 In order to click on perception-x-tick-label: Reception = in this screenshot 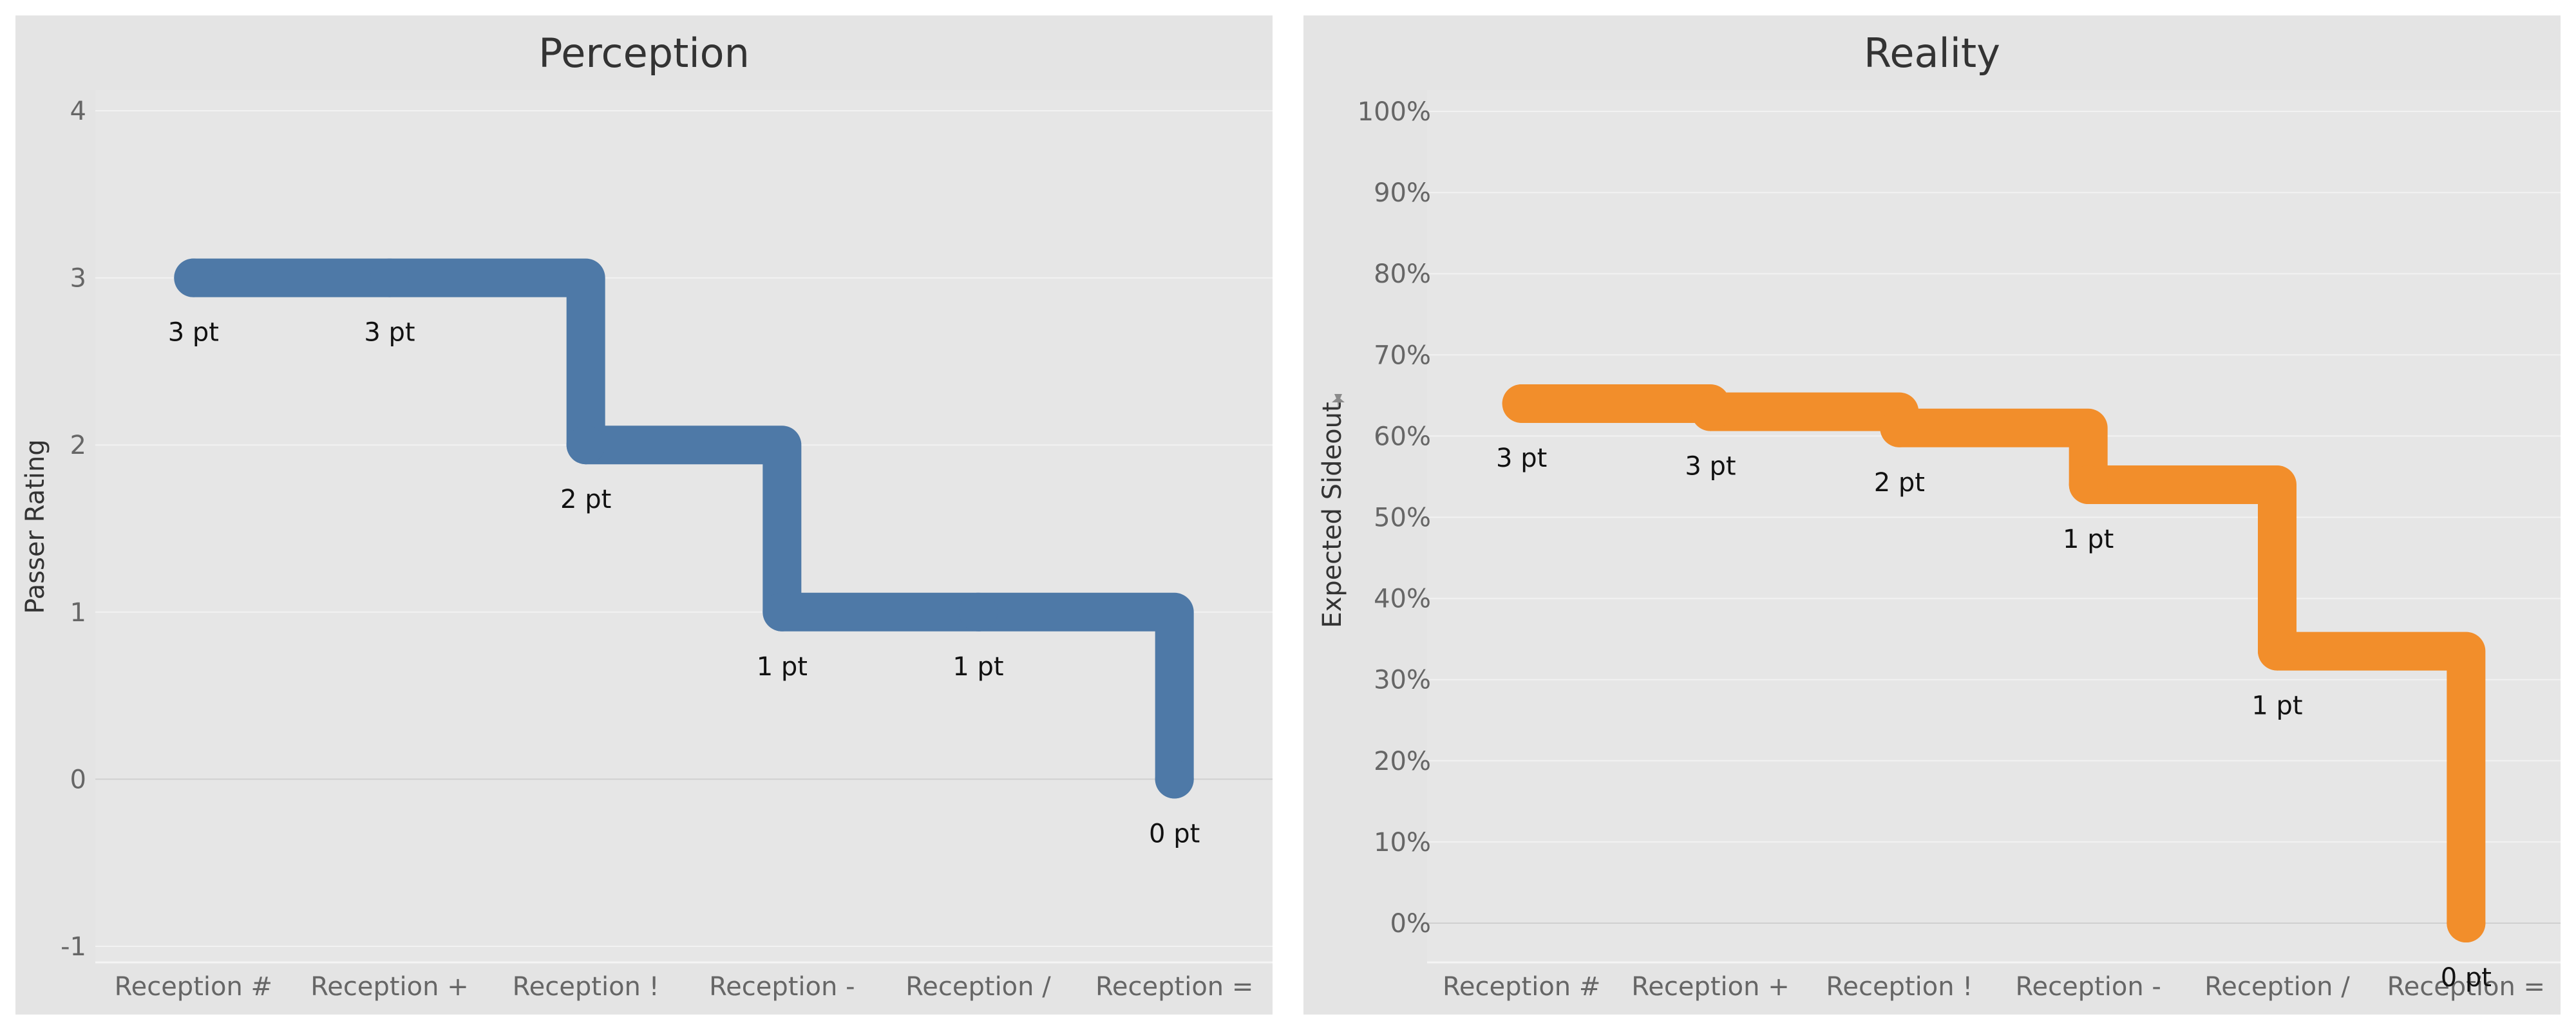, I will do `click(1174, 987)`.